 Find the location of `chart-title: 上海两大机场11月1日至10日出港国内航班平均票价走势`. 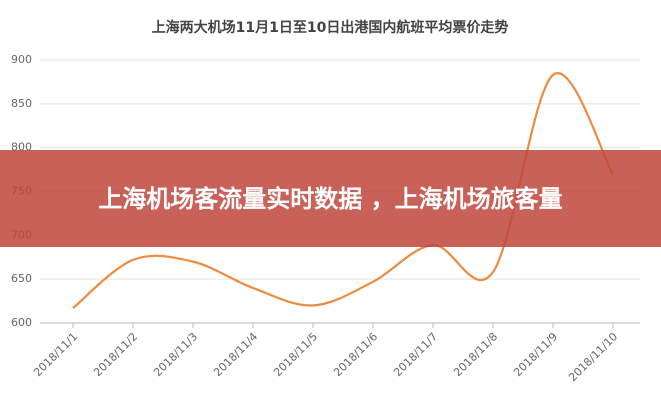

chart-title: 上海两大机场11月1日至10日出港国内航班平均票价走势 is located at coordinates (330, 27).